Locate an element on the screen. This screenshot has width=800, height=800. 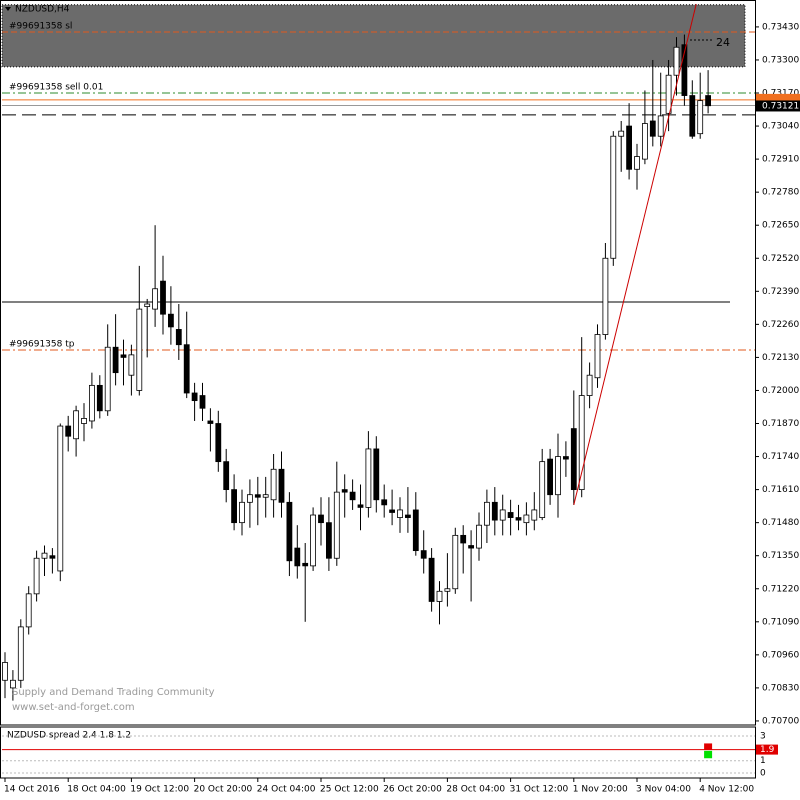
watermark: www.set-and-forget.com is located at coordinates (73, 707).